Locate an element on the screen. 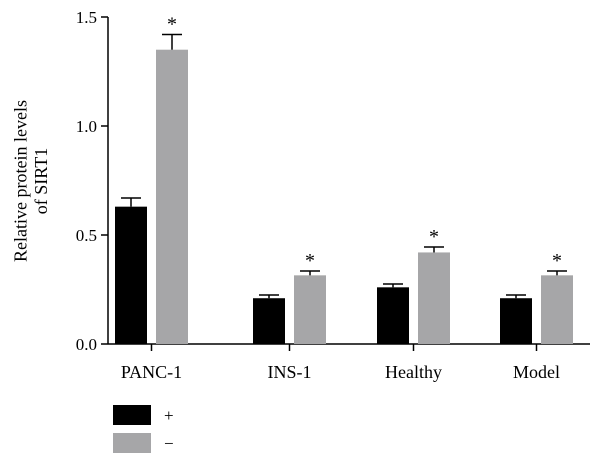 The height and width of the screenshot is (455, 600). legend-label: − is located at coordinates (169, 443).